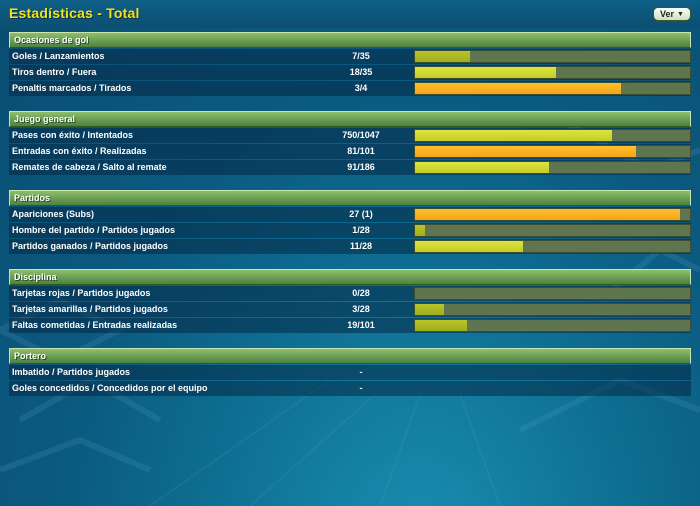 The height and width of the screenshot is (506, 700). What do you see at coordinates (350, 14) in the screenshot?
I see `title-bar: Estadísticas - Total Ver ▼` at bounding box center [350, 14].